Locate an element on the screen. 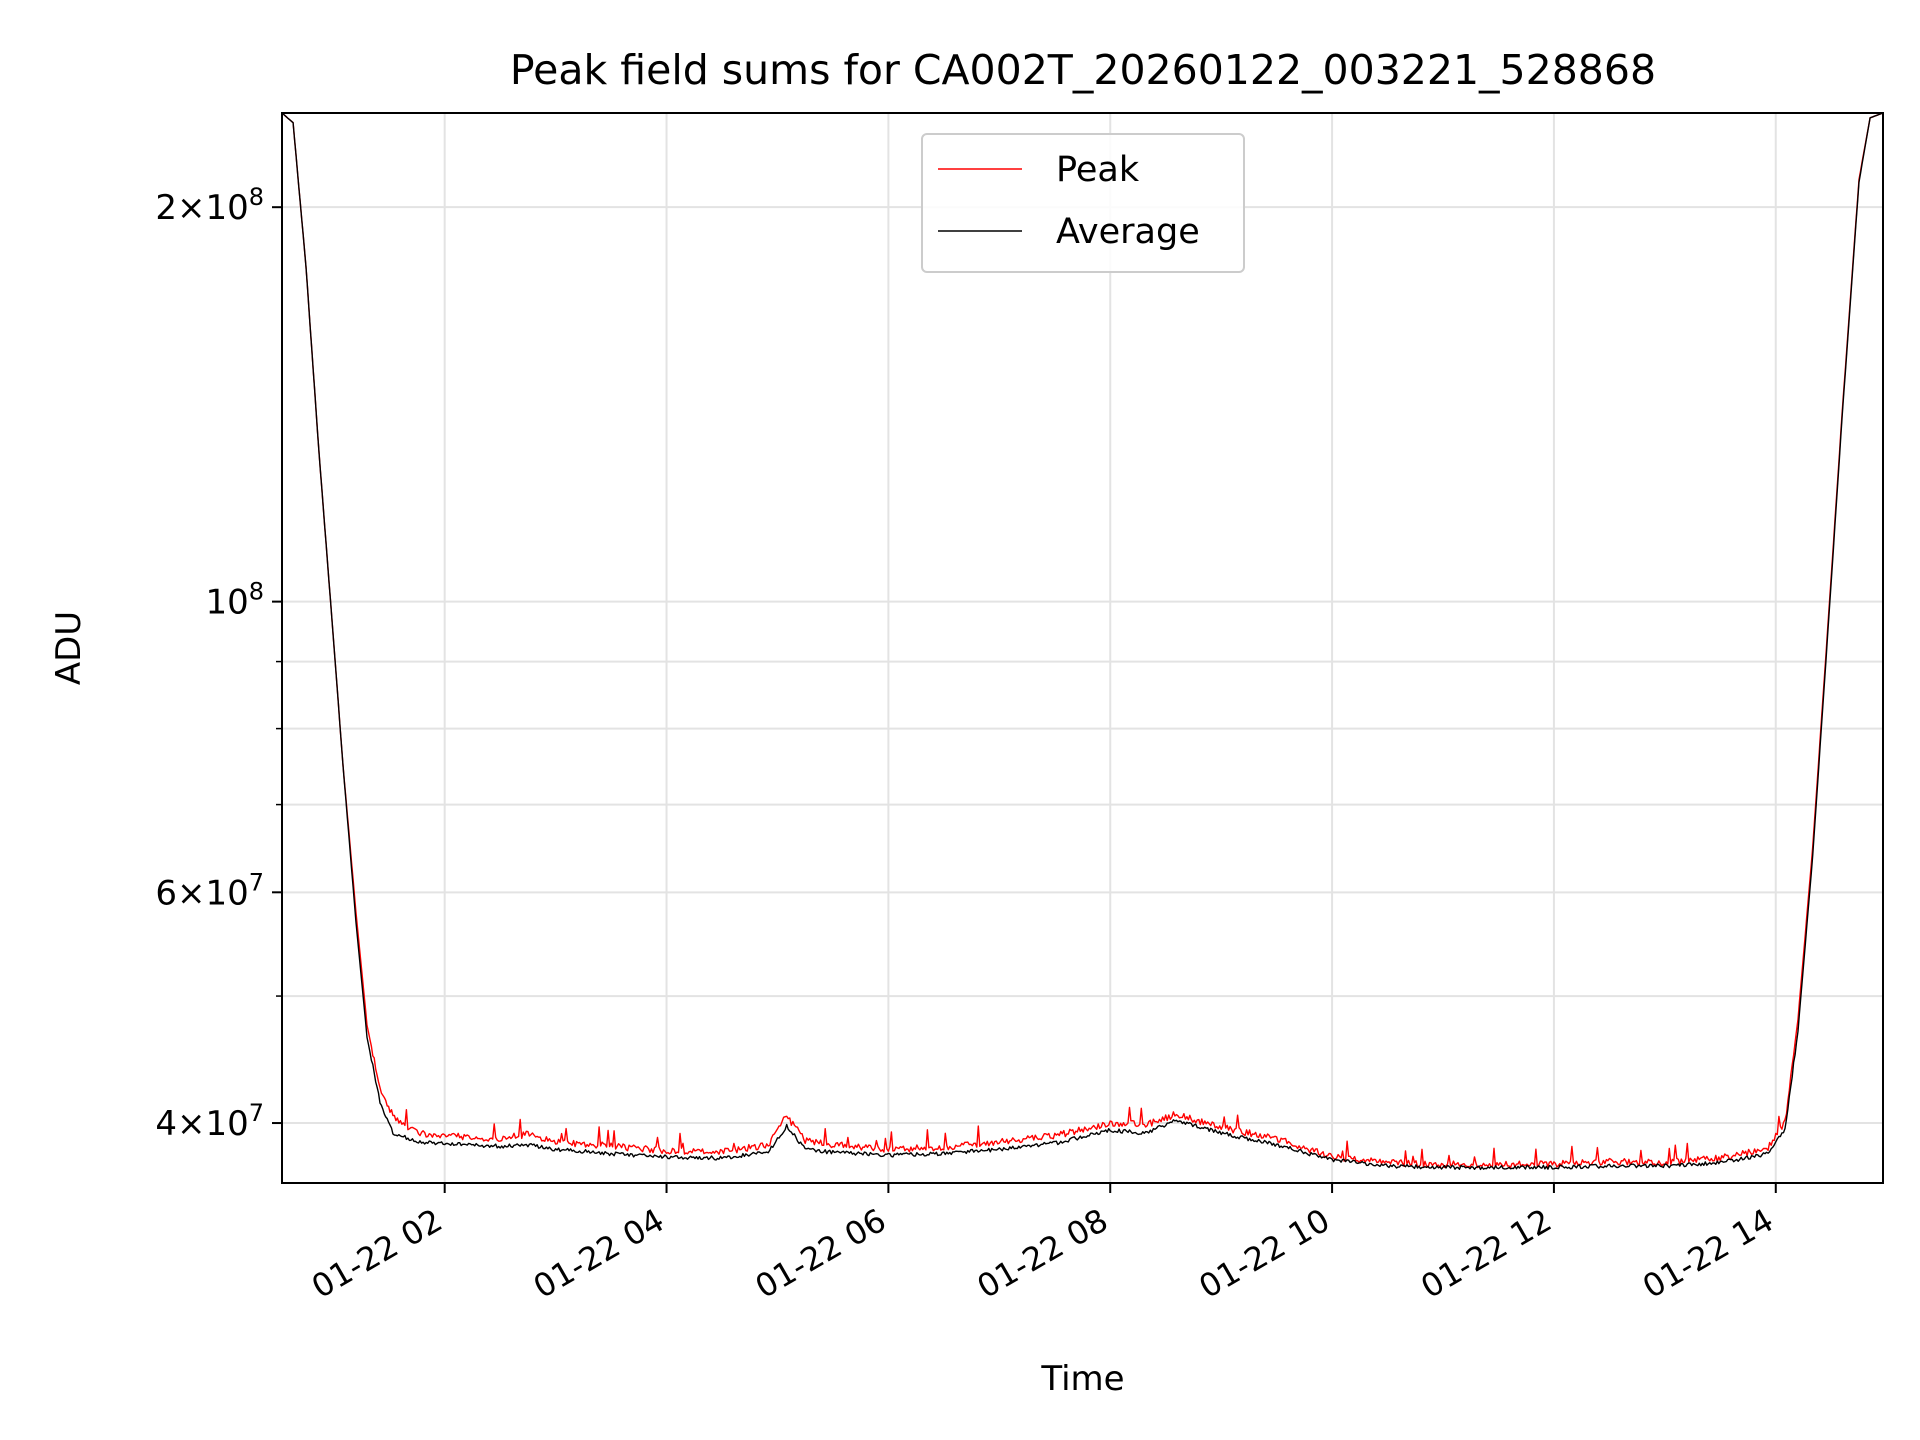  y-tick-label: 2×10⁸ is located at coordinates (209, 205).